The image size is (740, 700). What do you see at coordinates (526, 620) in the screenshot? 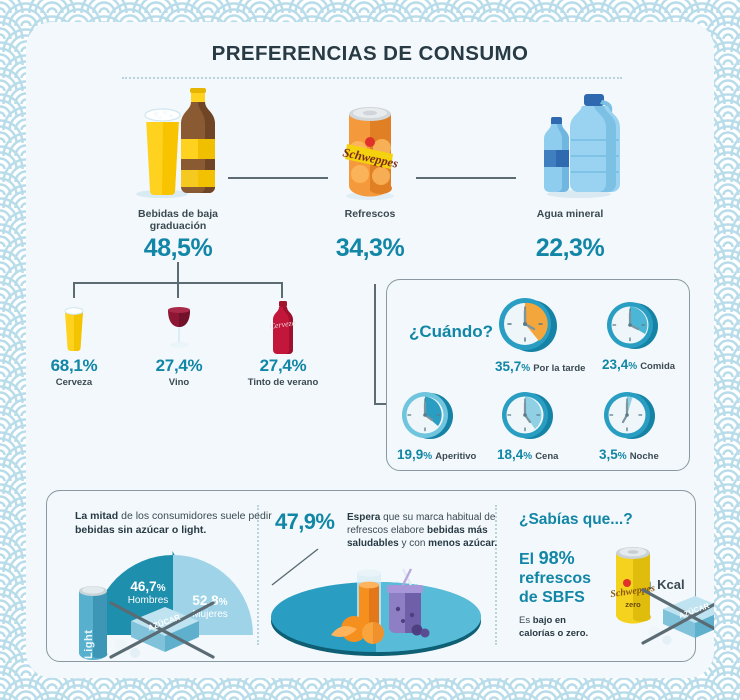
I see `sabias-sub-a: Es` at bounding box center [526, 620].